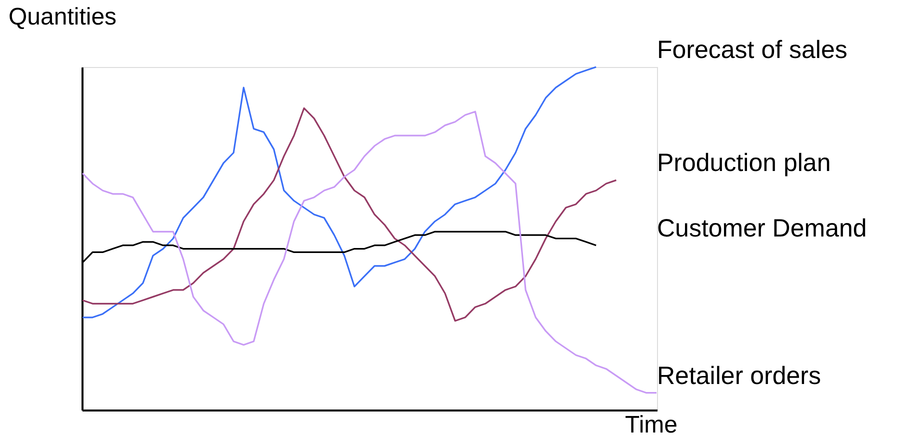  What do you see at coordinates (744, 163) in the screenshot?
I see `series-label: Production plan` at bounding box center [744, 163].